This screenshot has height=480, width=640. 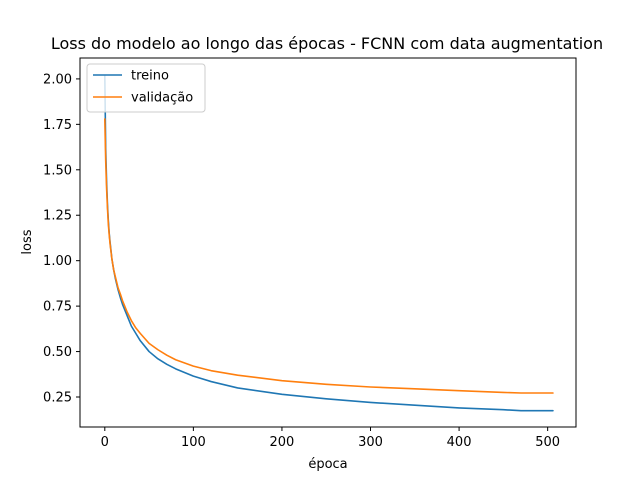 I want to click on legend: treino validação, so click(x=146, y=88).